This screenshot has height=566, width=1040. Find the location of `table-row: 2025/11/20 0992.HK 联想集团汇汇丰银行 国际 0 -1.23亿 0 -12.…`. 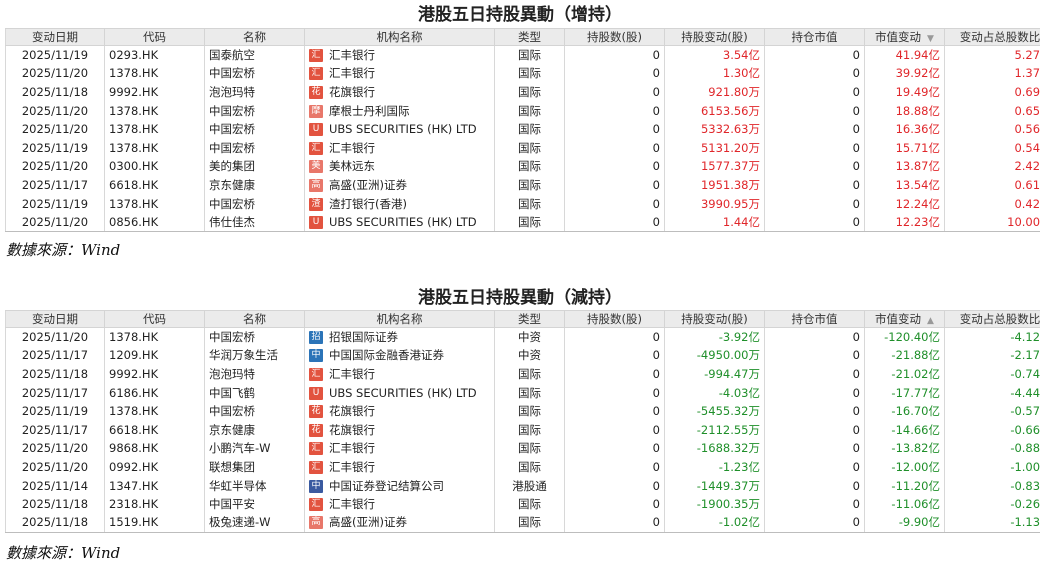

table-row: 2025/11/20 0992.HK 联想集团汇汇丰银行 国际 0 -1.23亿 0 -12.… is located at coordinates (522, 467).